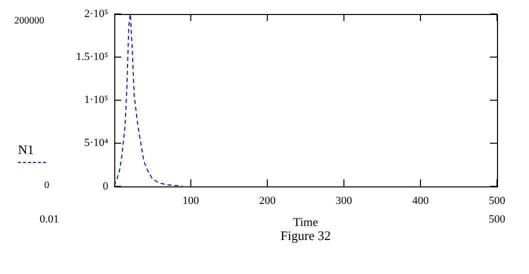 Image resolution: width=529 pixels, height=274 pixels. Describe the element at coordinates (497, 200) in the screenshot. I see `x-tick-label: 500` at that location.